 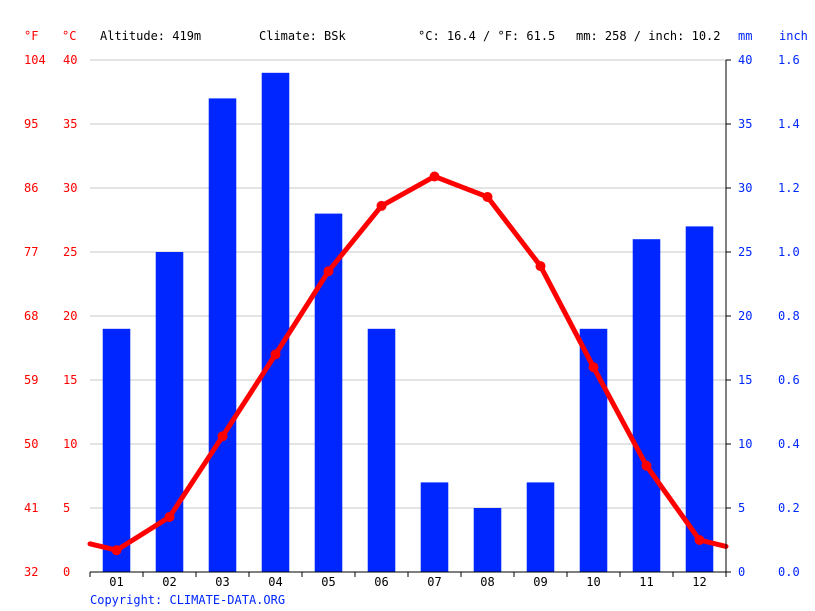 I want to click on tick-label-mm: 40, so click(x=745, y=60).